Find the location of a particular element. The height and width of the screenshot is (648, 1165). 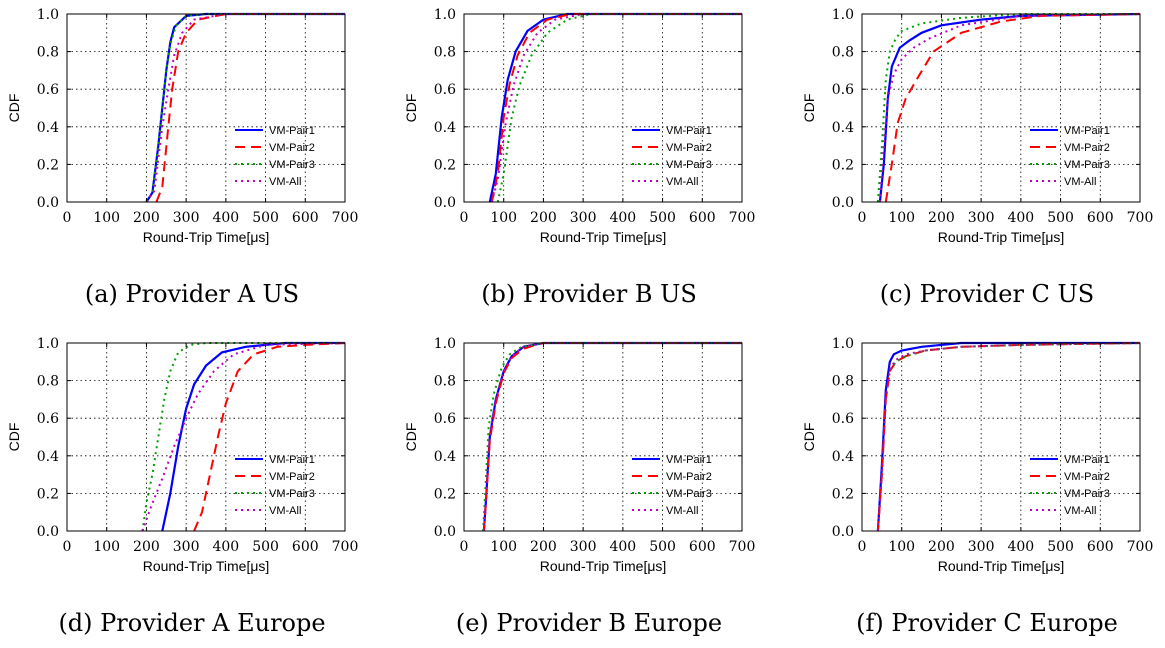

chart-caption: (b) Provider B US is located at coordinates (589, 294).